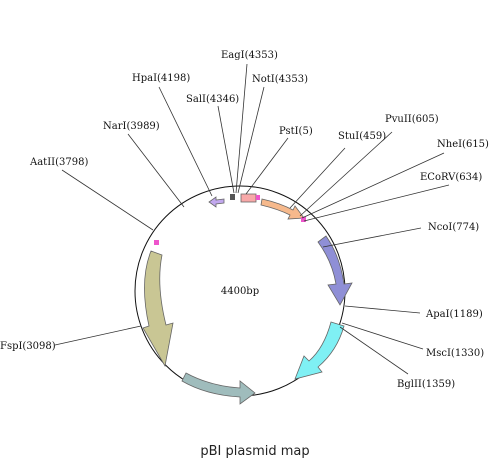 The width and height of the screenshot is (500, 475). What do you see at coordinates (156, 242) in the screenshot?
I see `marker-magenta-left` at bounding box center [156, 242].